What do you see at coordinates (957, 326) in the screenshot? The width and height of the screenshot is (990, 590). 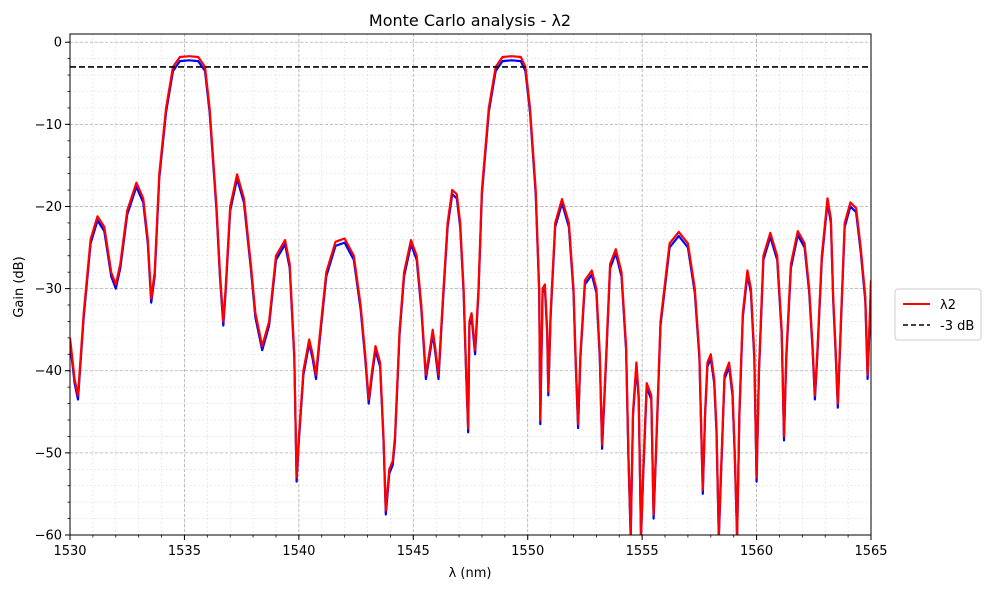 I see `legend-label-3db: -3 dB` at bounding box center [957, 326].